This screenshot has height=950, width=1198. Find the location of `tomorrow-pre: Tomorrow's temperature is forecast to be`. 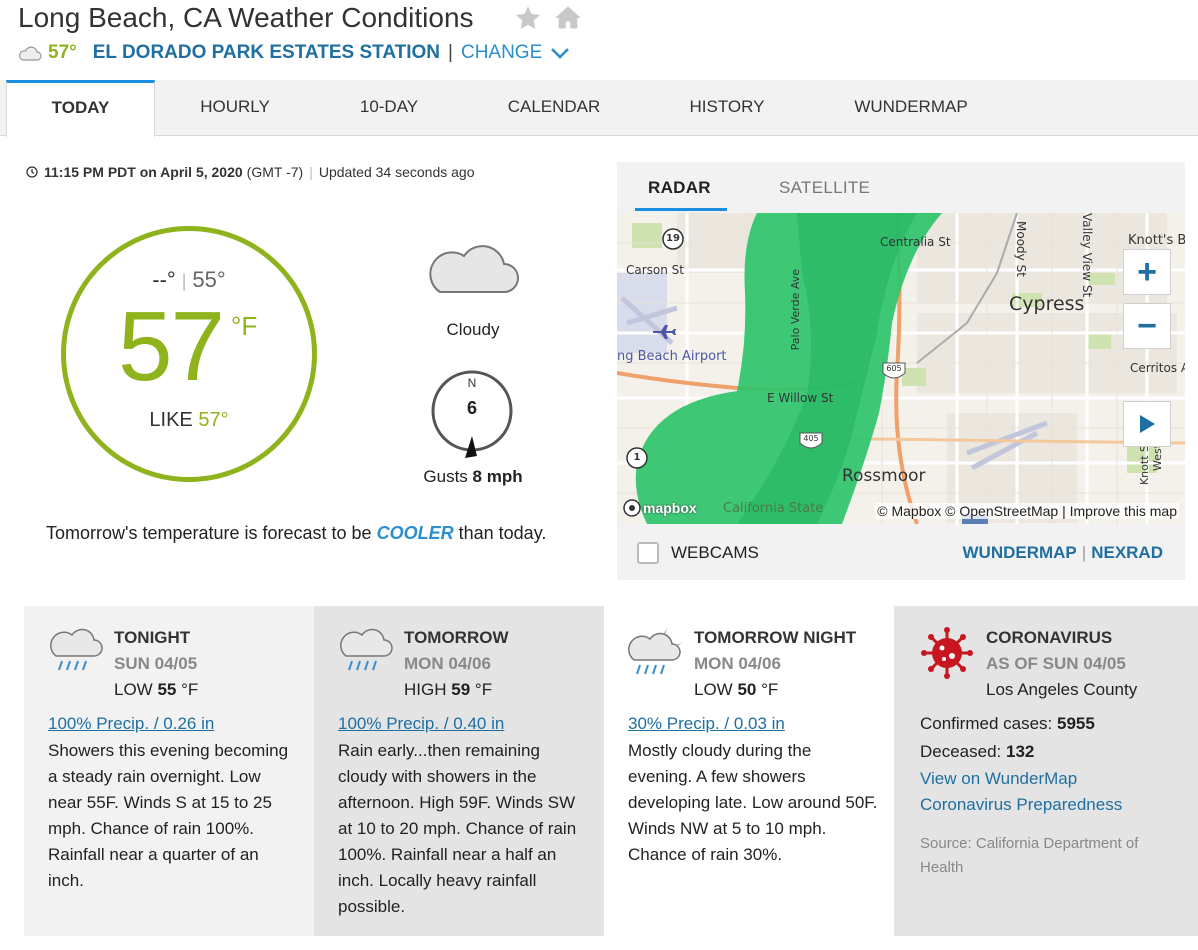

tomorrow-pre: Tomorrow's temperature is forecast to be is located at coordinates (209, 533).